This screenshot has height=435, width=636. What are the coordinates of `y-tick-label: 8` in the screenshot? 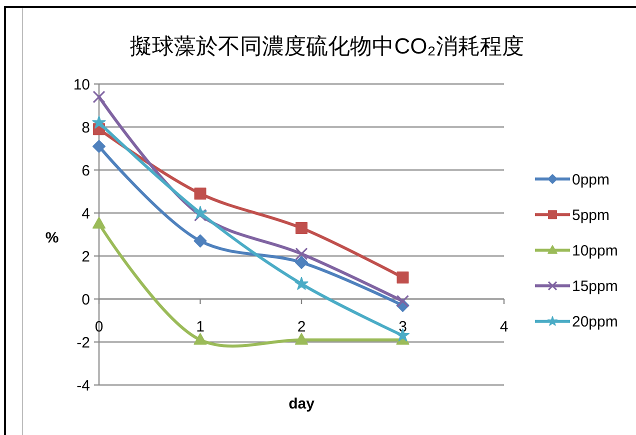 It's located at (86, 127).